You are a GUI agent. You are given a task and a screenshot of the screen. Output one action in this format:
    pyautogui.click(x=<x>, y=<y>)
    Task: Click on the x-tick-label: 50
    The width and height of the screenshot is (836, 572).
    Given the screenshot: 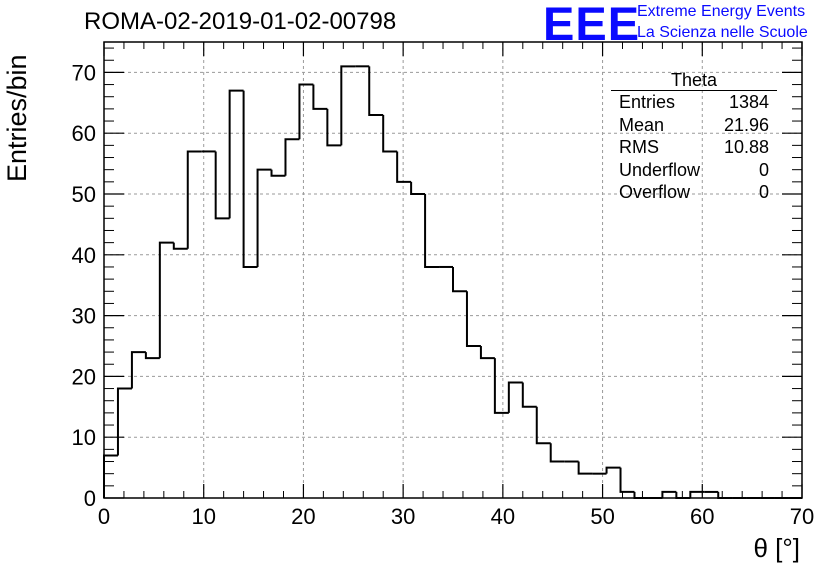 What is the action you would take?
    pyautogui.click(x=602, y=516)
    